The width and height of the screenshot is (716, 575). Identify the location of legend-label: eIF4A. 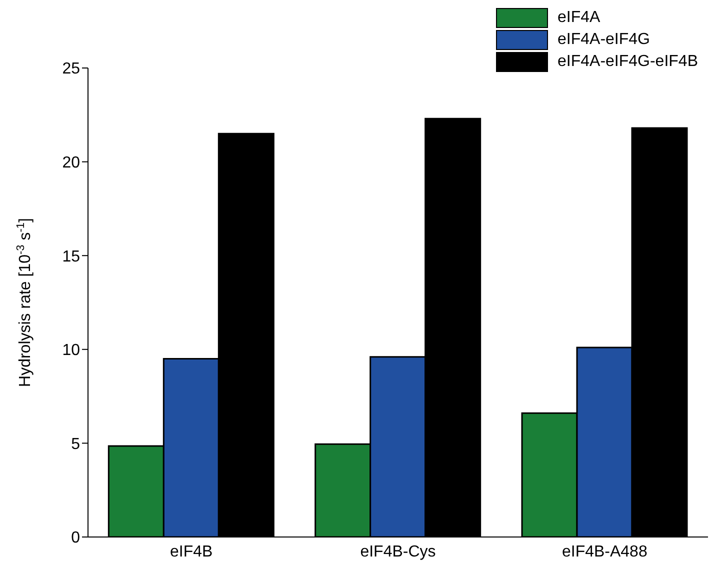
(579, 18).